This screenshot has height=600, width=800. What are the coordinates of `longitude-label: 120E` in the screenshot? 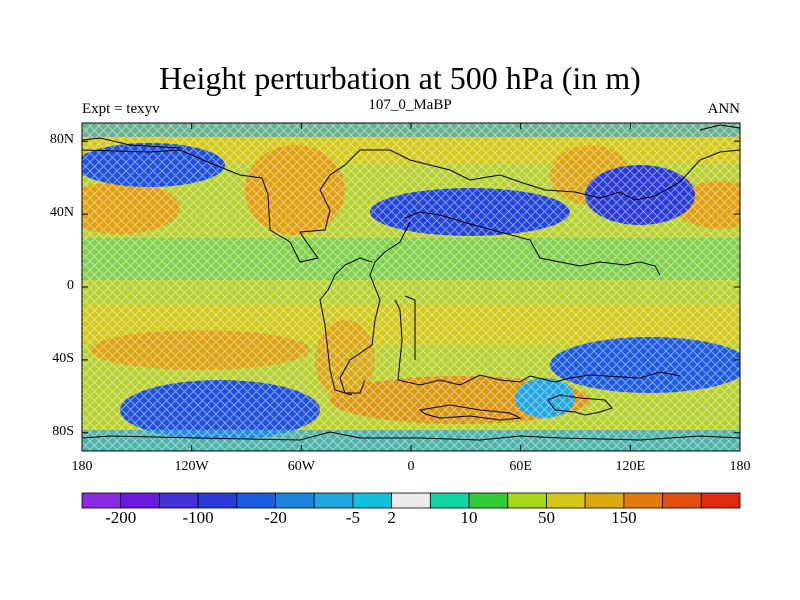 It's located at (630, 466).